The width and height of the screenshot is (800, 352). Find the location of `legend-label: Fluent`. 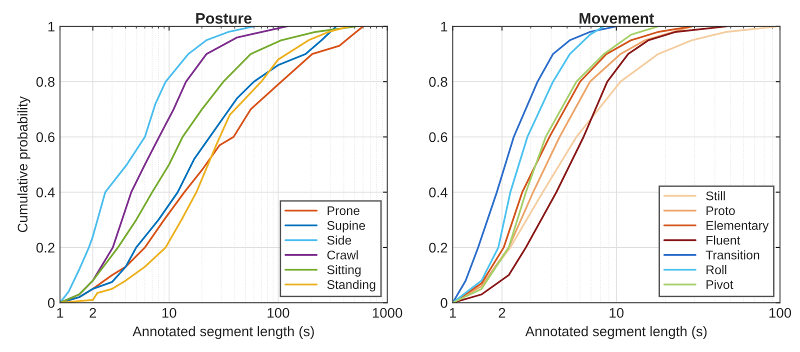

legend-label: Fluent is located at coordinates (723, 240).